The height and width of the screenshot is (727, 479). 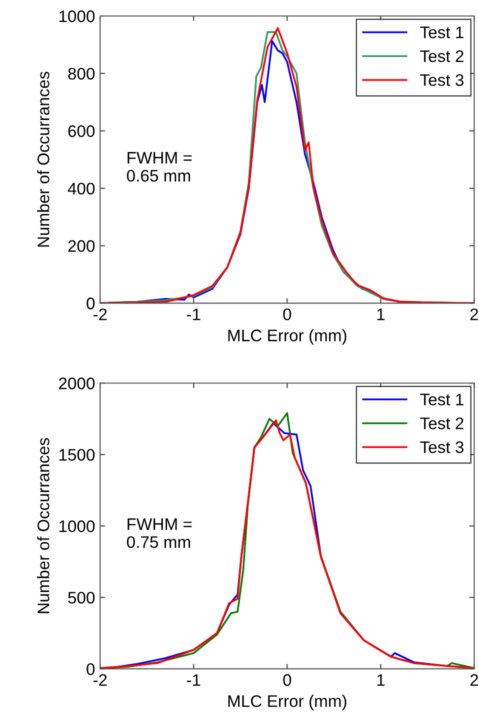 I want to click on y-tick-label: 1500, so click(x=77, y=454).